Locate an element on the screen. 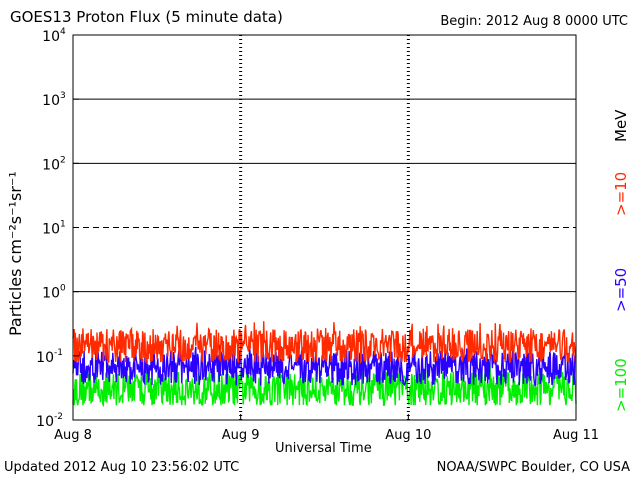 The image size is (640, 480). updated-timestamp: Updated 2012 Aug 10 23:56:02 UTC is located at coordinates (122, 467).